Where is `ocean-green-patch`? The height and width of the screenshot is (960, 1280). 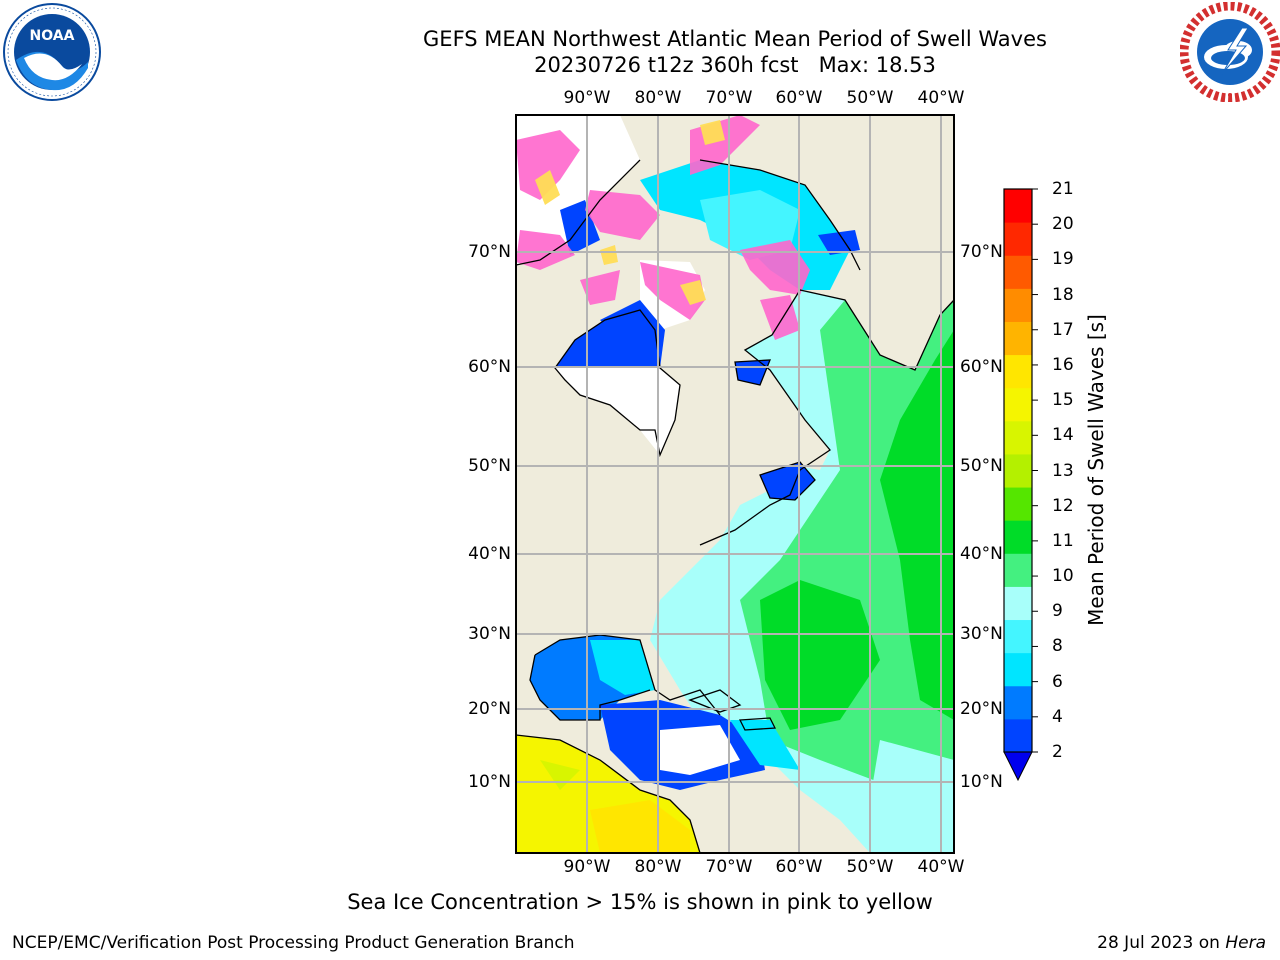 ocean-green-patch is located at coordinates (820, 655).